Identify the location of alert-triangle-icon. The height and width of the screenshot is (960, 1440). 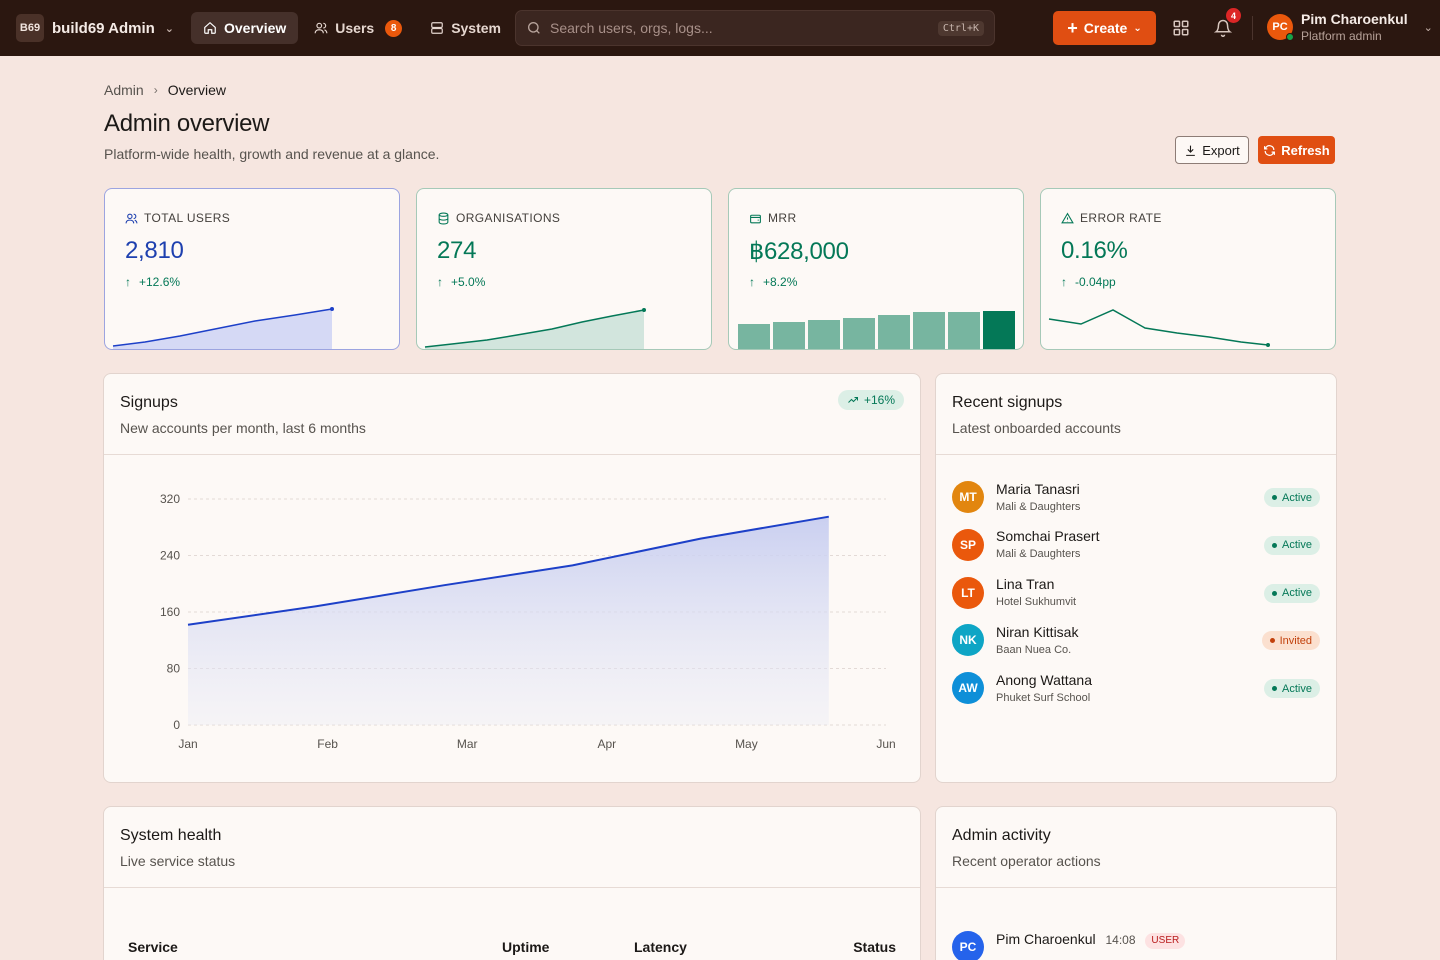
(1067, 217).